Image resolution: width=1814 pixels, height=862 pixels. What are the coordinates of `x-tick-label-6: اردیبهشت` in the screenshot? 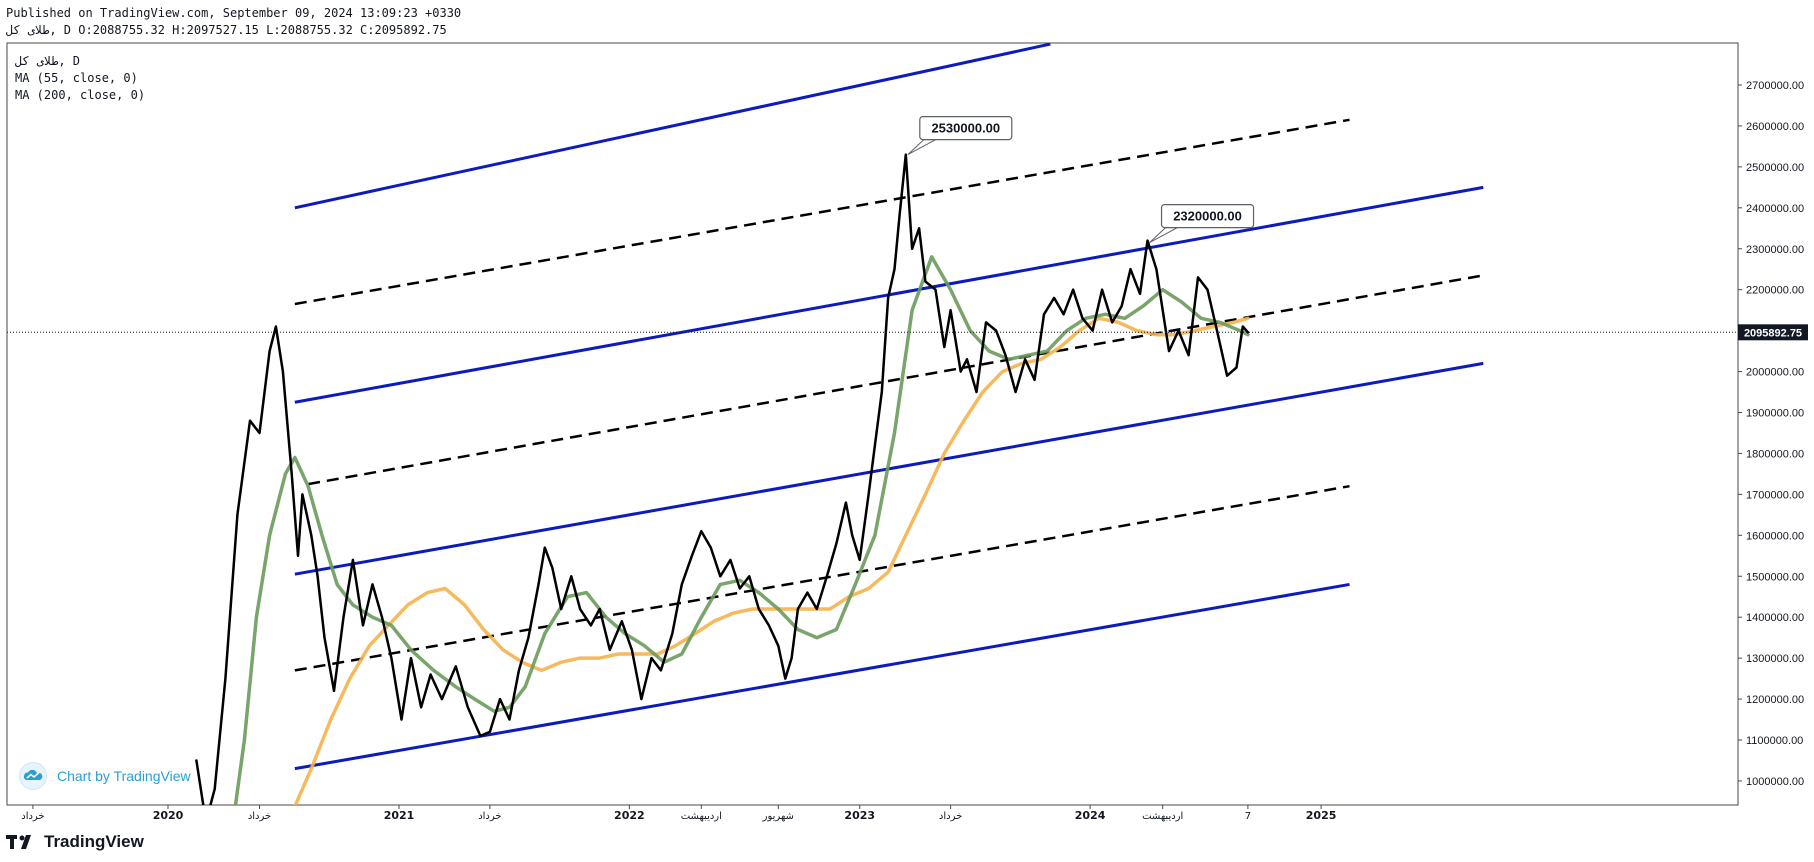 It's located at (701, 816).